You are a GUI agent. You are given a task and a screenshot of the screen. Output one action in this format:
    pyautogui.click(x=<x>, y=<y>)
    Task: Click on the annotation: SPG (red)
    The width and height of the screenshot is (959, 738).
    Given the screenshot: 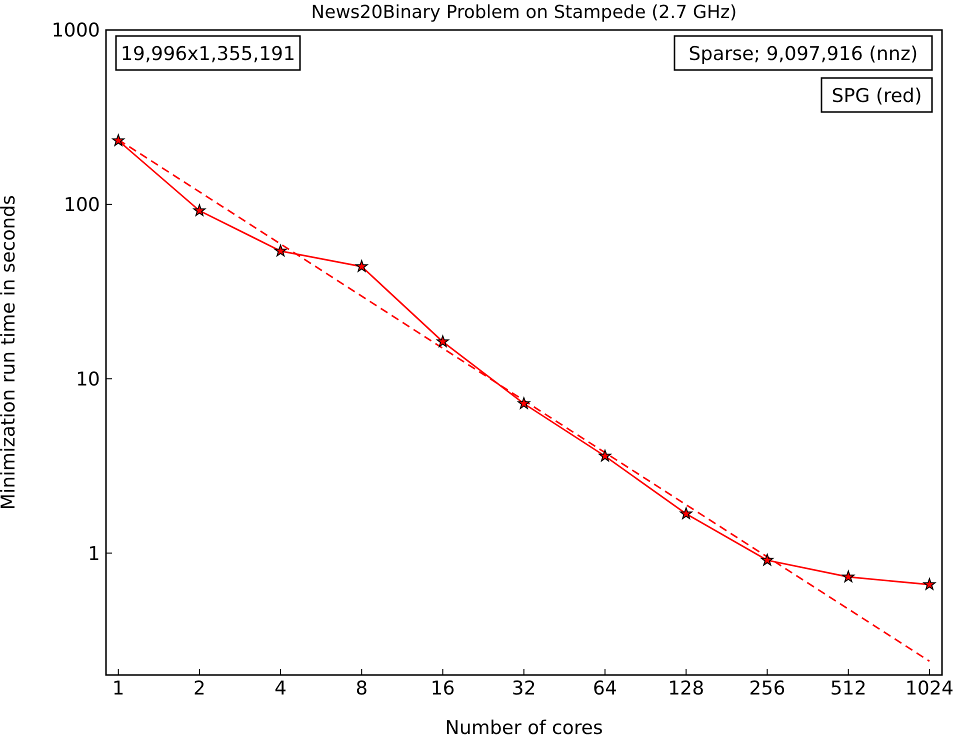 What is the action you would take?
    pyautogui.click(x=877, y=96)
    